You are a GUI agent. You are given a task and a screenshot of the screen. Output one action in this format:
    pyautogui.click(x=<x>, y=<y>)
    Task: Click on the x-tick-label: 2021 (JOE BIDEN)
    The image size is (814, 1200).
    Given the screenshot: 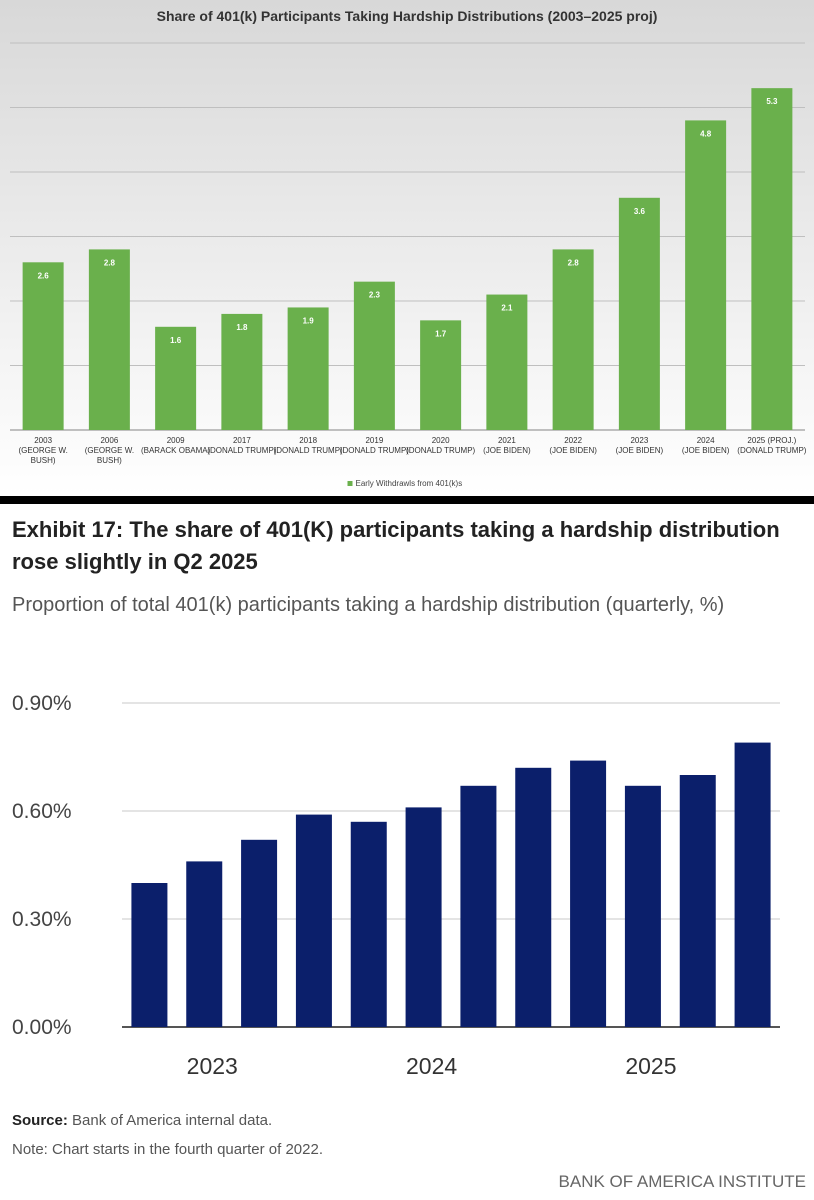 What is the action you would take?
    pyautogui.click(x=507, y=445)
    